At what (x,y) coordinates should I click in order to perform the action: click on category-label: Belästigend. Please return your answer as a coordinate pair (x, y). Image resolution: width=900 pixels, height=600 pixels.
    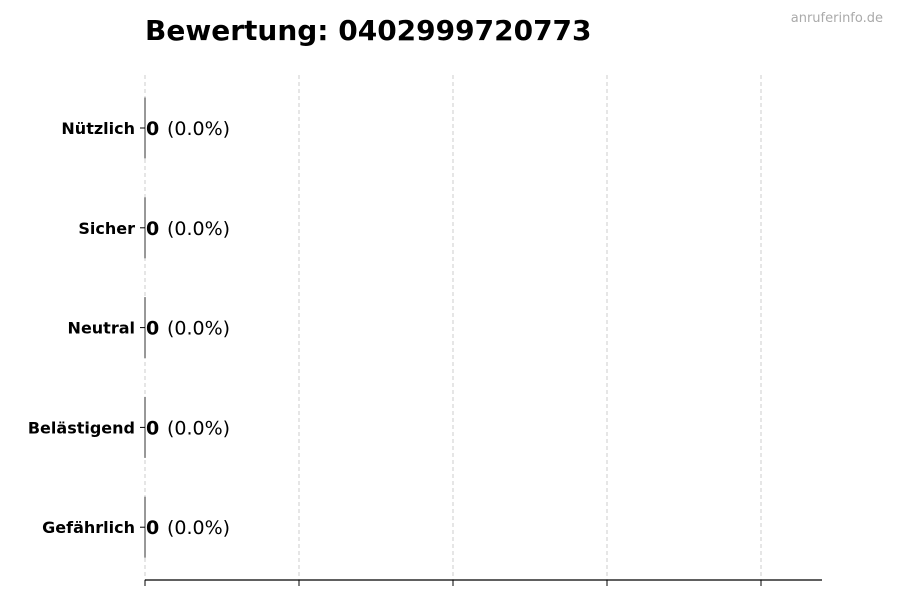
    Looking at the image, I should click on (81, 427).